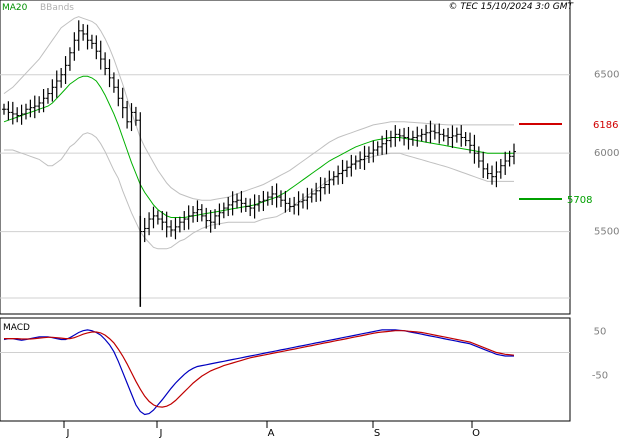  What do you see at coordinates (161, 433) in the screenshot?
I see `x-axis-label: J` at bounding box center [161, 433].